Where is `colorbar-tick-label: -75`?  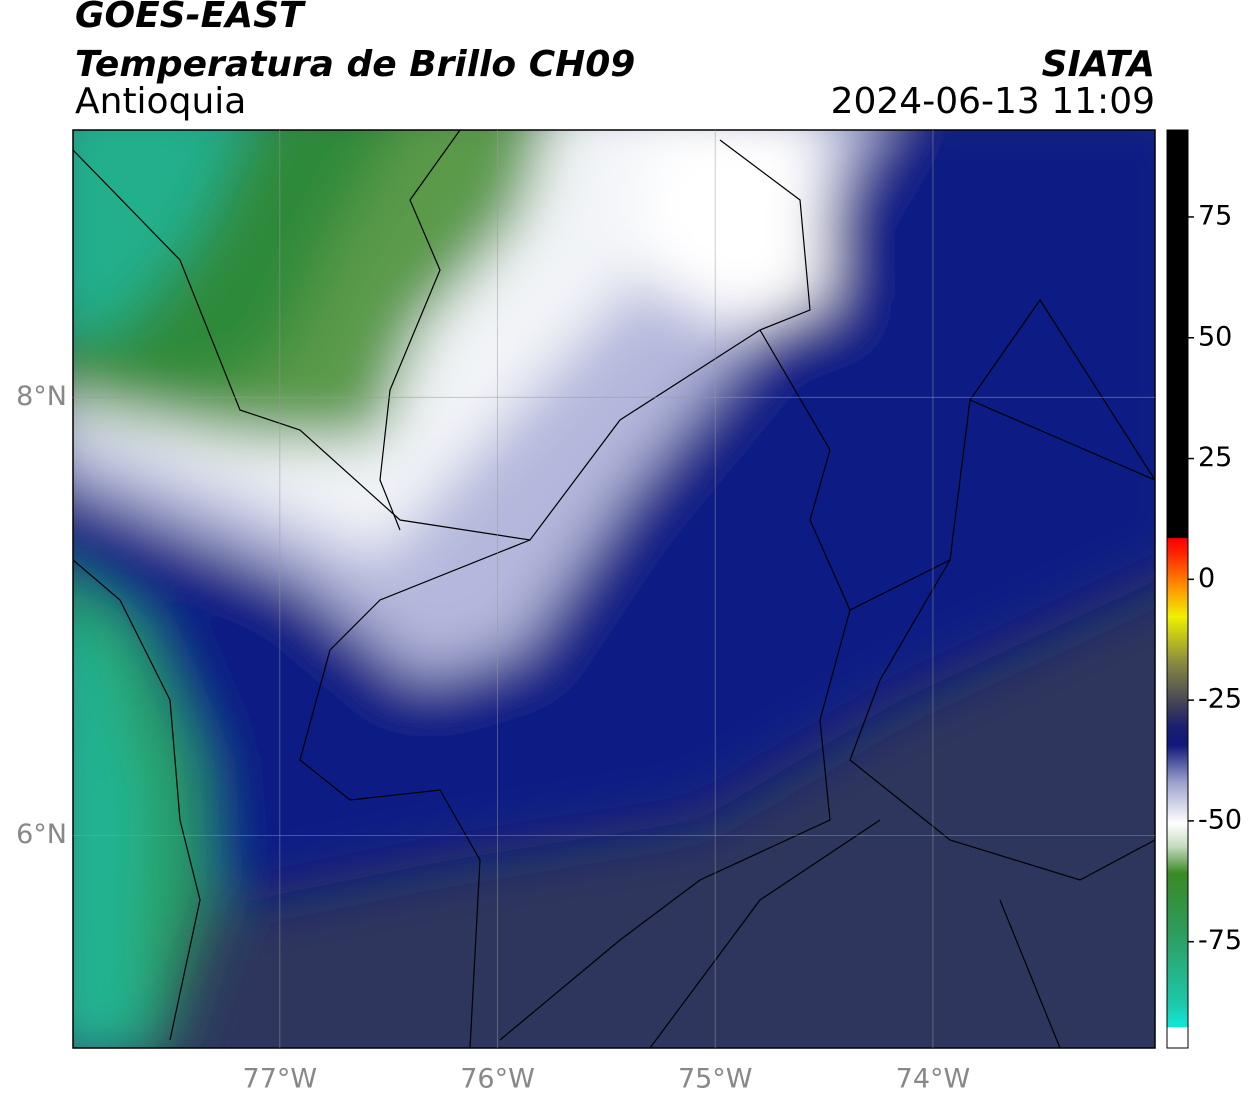 colorbar-tick-label: -75 is located at coordinates (1220, 940).